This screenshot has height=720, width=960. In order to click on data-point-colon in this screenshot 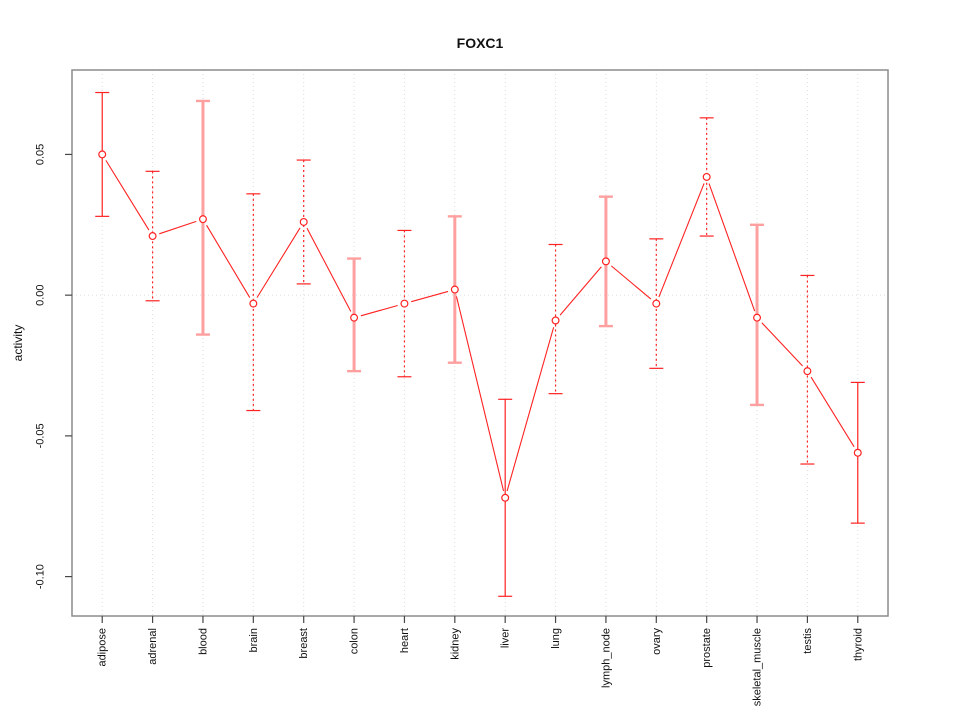, I will do `click(354, 317)`.